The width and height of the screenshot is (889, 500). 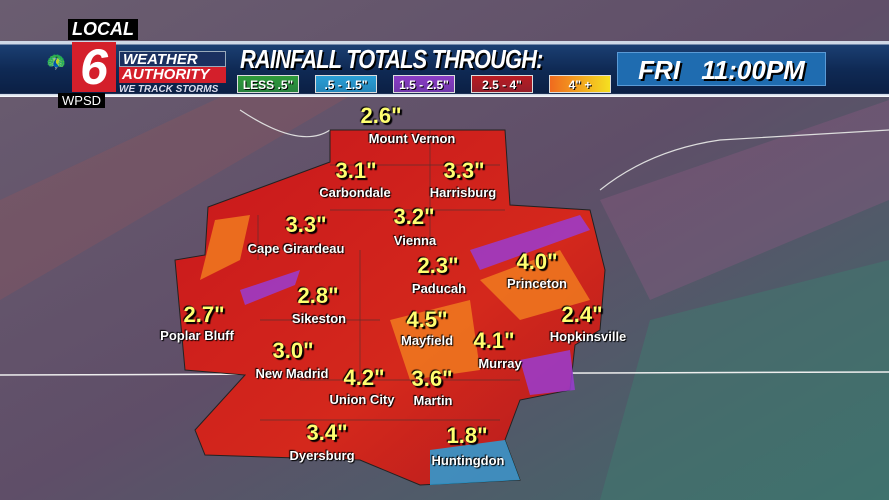 What do you see at coordinates (588, 336) in the screenshot?
I see `city-name: Hopkinsville` at bounding box center [588, 336].